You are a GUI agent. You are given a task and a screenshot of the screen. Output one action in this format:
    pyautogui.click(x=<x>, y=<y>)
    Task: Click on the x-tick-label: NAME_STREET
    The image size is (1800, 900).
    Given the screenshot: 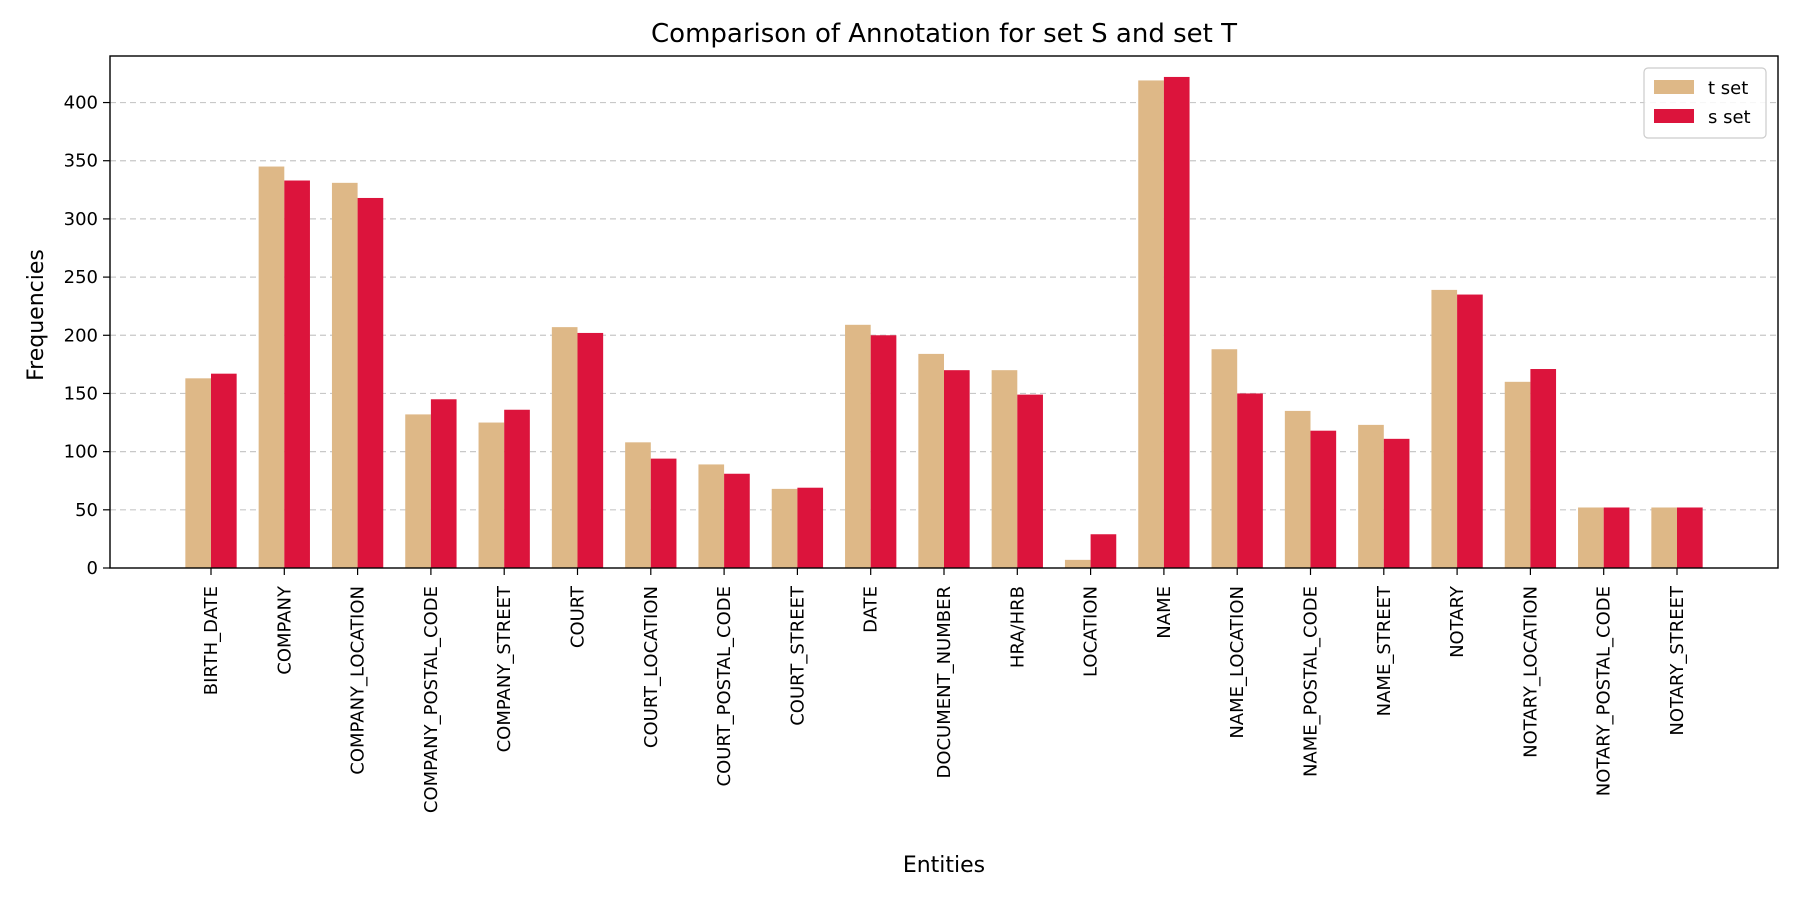 What is the action you would take?
    pyautogui.click(x=1384, y=650)
    